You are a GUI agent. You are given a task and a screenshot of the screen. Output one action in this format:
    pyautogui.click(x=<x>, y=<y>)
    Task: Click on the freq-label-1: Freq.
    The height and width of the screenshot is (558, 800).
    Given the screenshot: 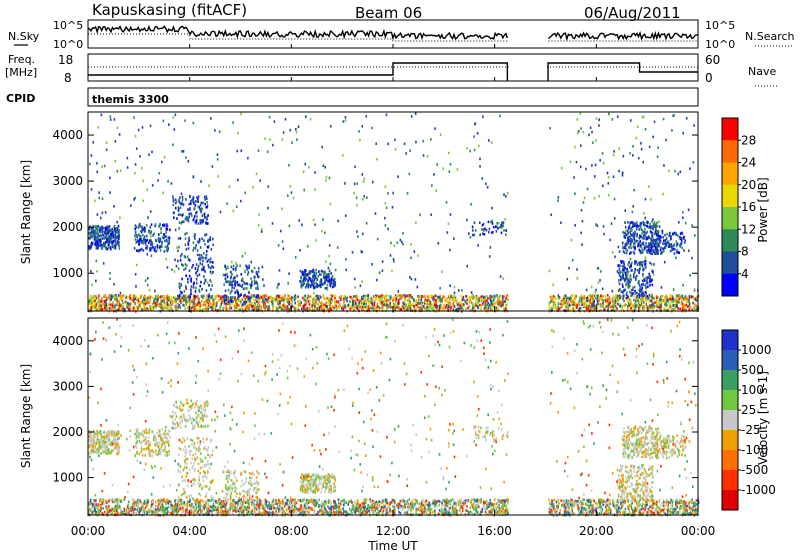 What is the action you would take?
    pyautogui.click(x=21, y=59)
    